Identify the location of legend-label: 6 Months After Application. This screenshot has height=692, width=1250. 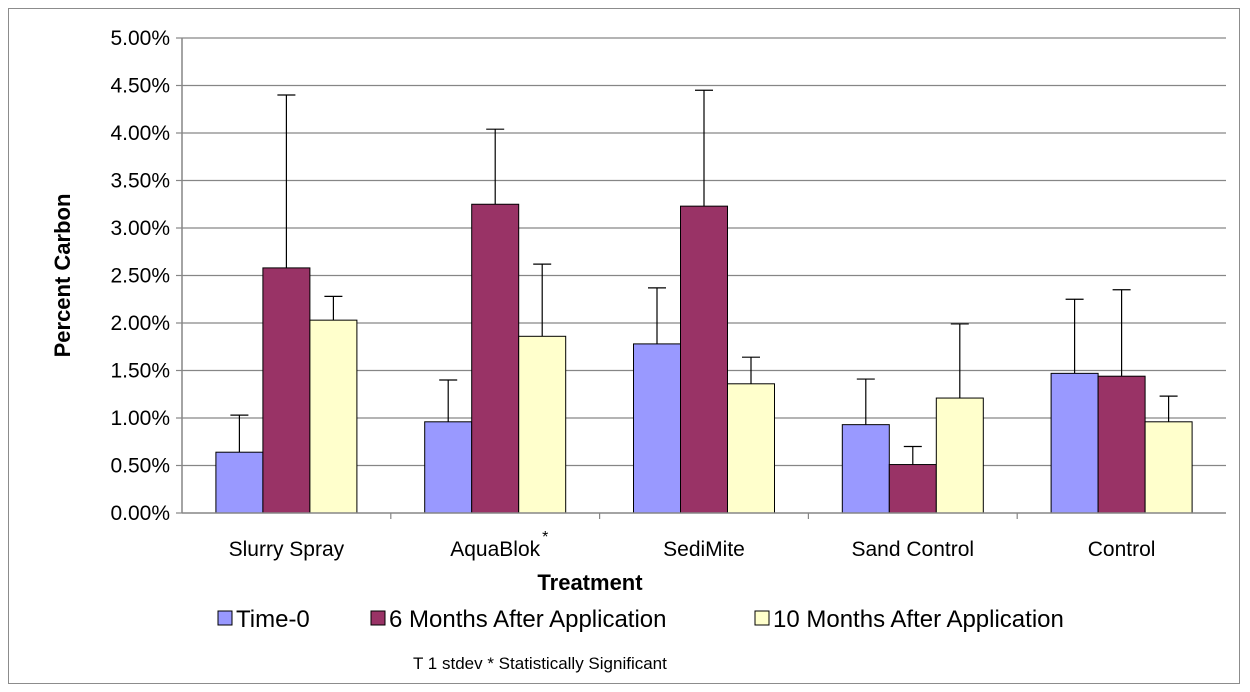
(528, 619).